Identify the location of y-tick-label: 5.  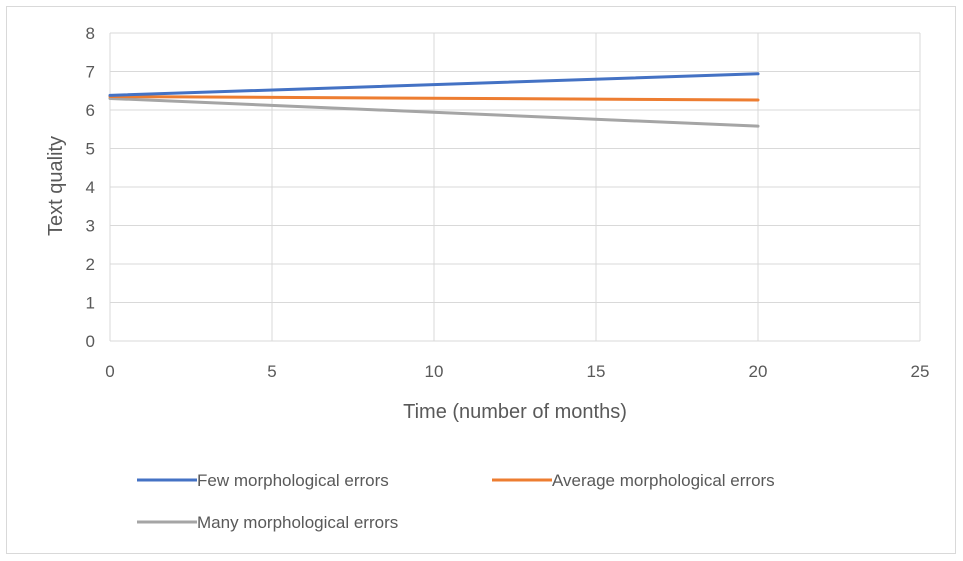
(90, 149).